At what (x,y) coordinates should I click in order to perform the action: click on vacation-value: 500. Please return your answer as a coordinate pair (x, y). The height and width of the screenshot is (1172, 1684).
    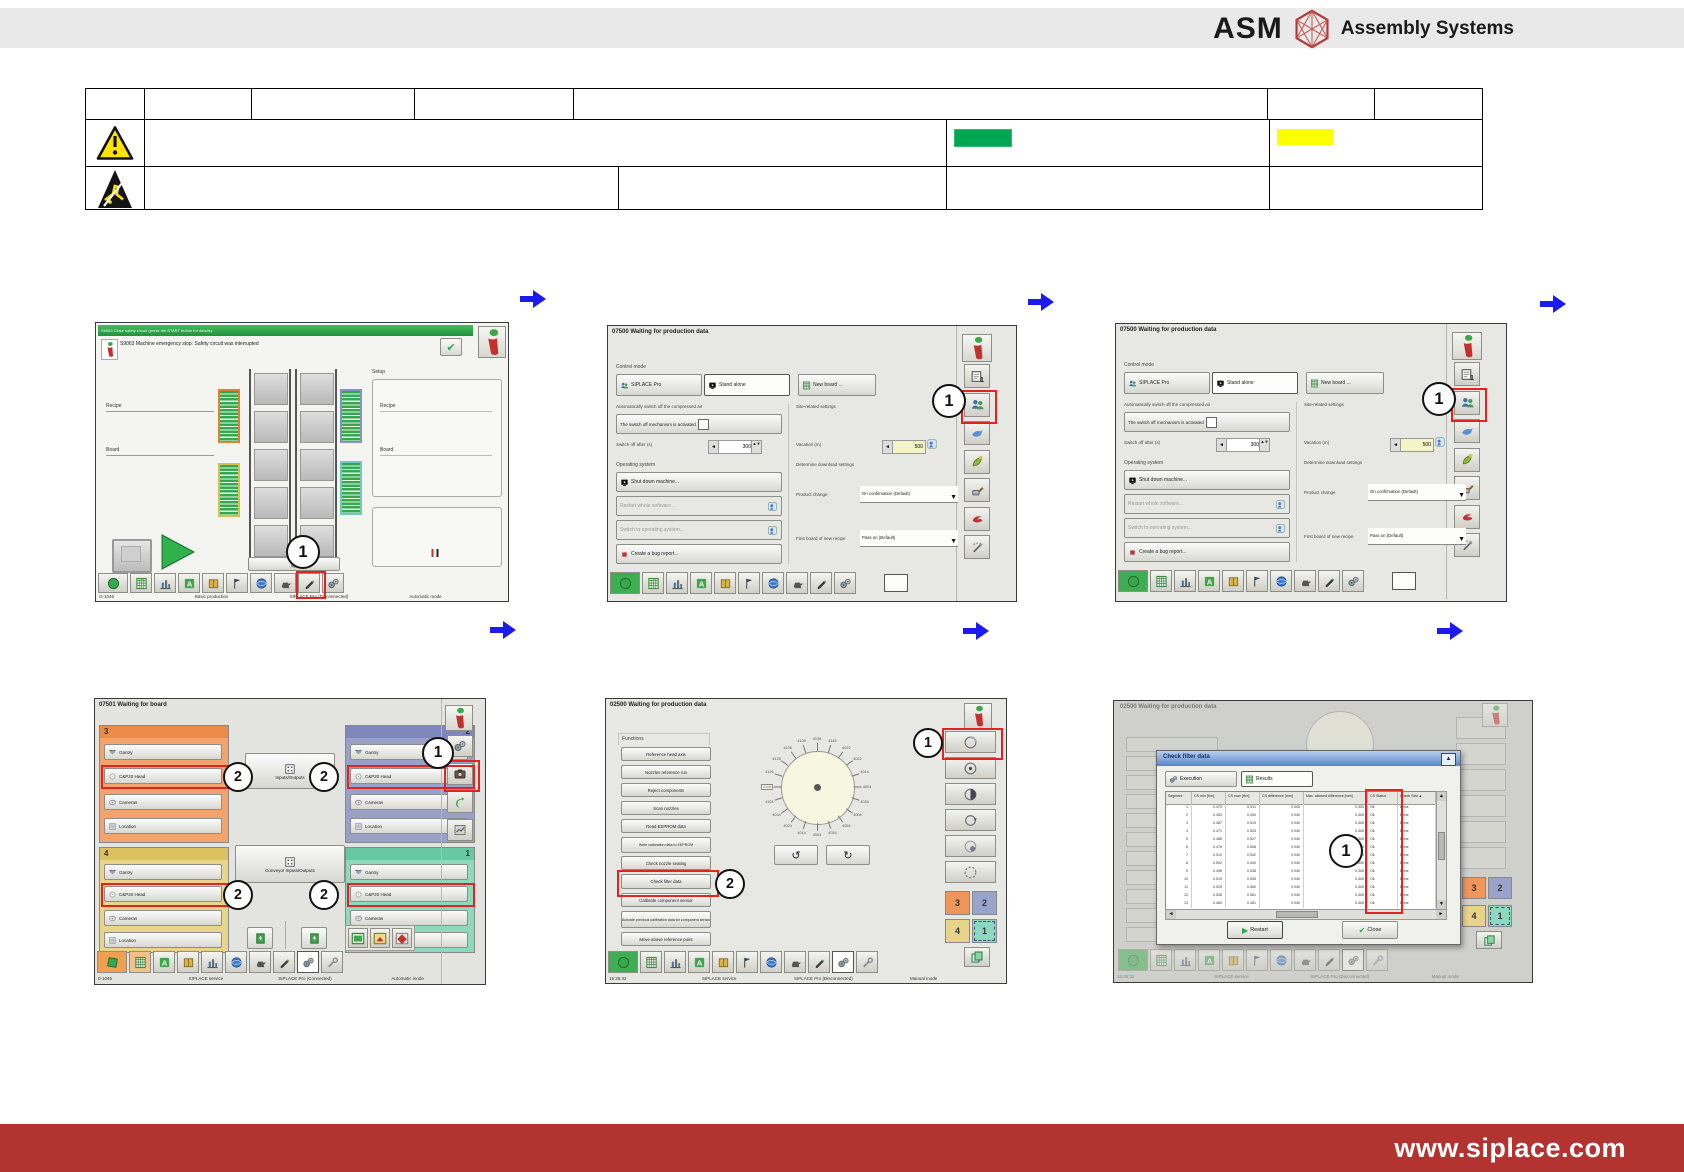
    Looking at the image, I should click on (1417, 445).